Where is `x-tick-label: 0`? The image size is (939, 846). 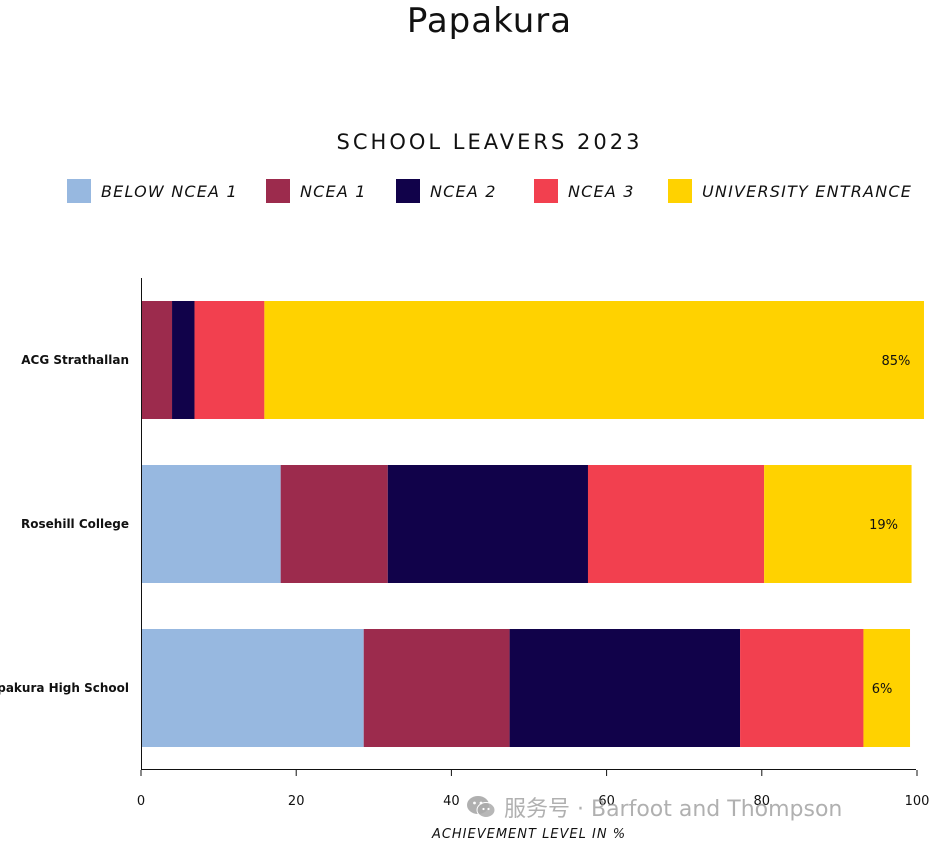
x-tick-label: 0 is located at coordinates (141, 801).